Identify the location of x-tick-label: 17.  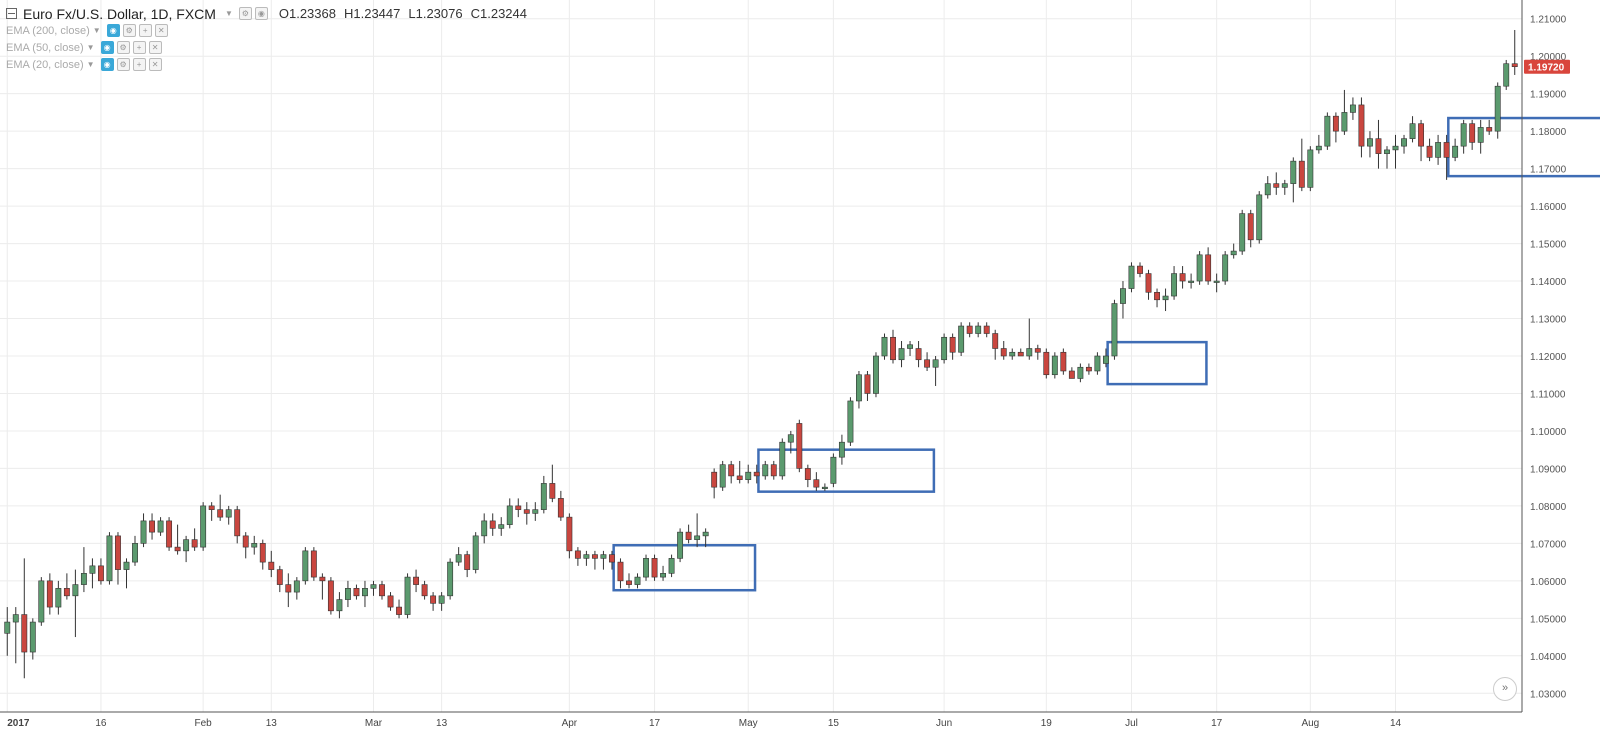
(1217, 723).